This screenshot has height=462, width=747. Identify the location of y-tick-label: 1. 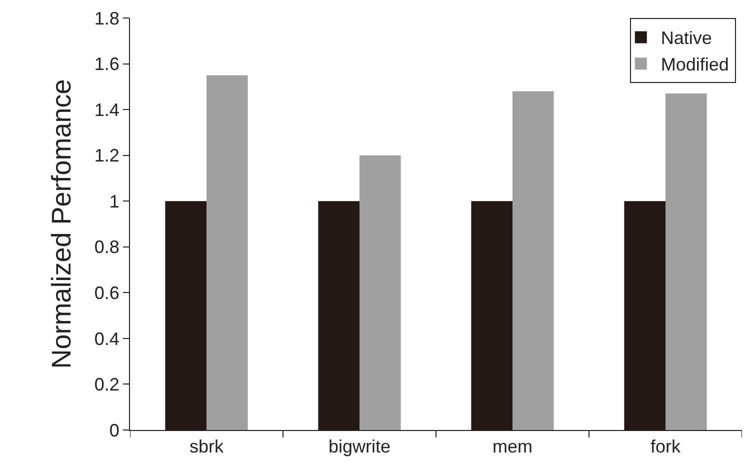
(114, 201).